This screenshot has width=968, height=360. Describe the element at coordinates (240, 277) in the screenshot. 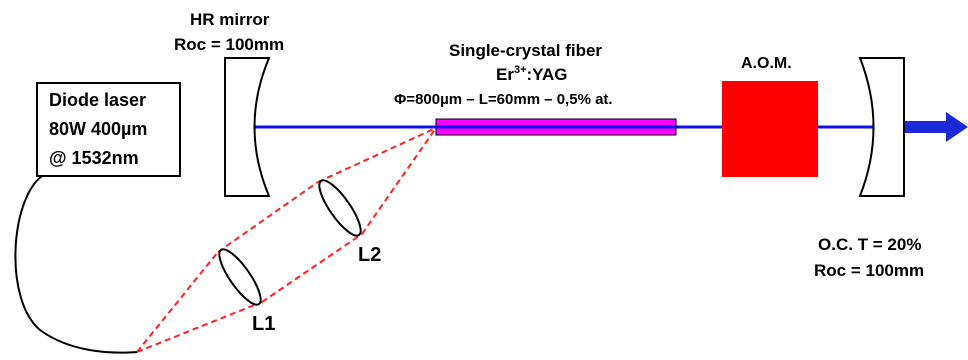

I see `lens-l1` at that location.